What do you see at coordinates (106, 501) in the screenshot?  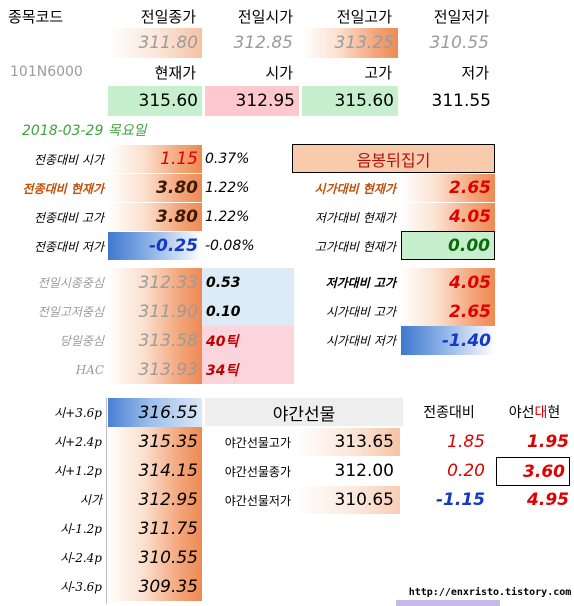 I see `pivot-divider` at bounding box center [106, 501].